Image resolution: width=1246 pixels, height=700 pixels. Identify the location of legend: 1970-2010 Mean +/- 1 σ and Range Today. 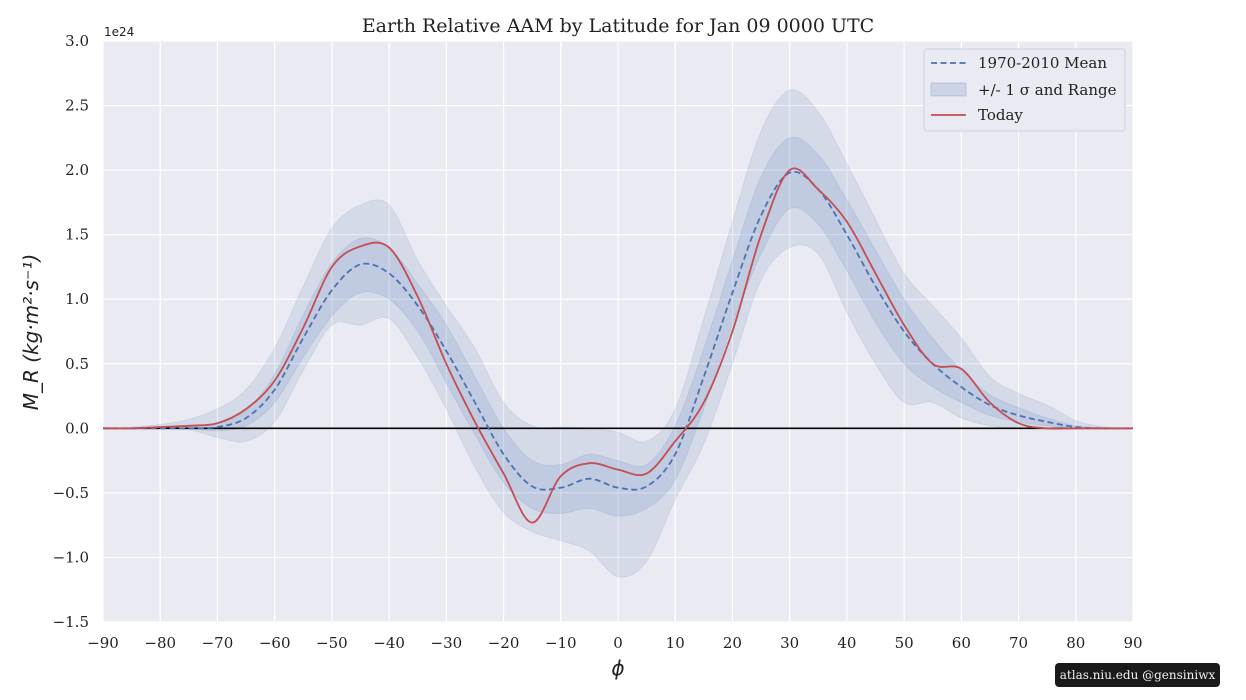
(1024, 90).